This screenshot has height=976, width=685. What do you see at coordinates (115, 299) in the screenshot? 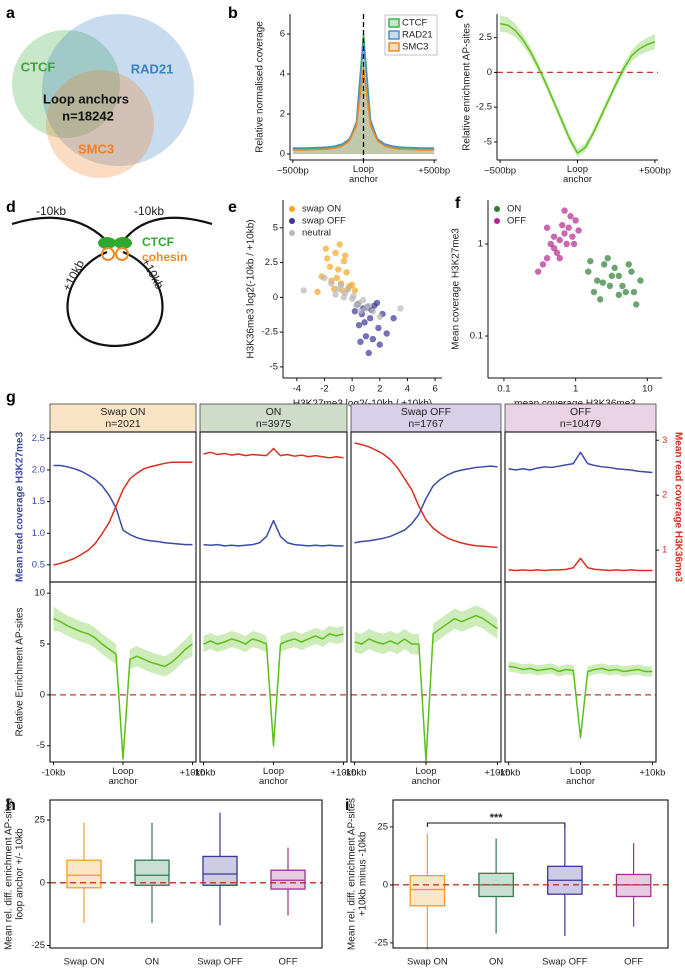
I see `chromatin-loop` at bounding box center [115, 299].